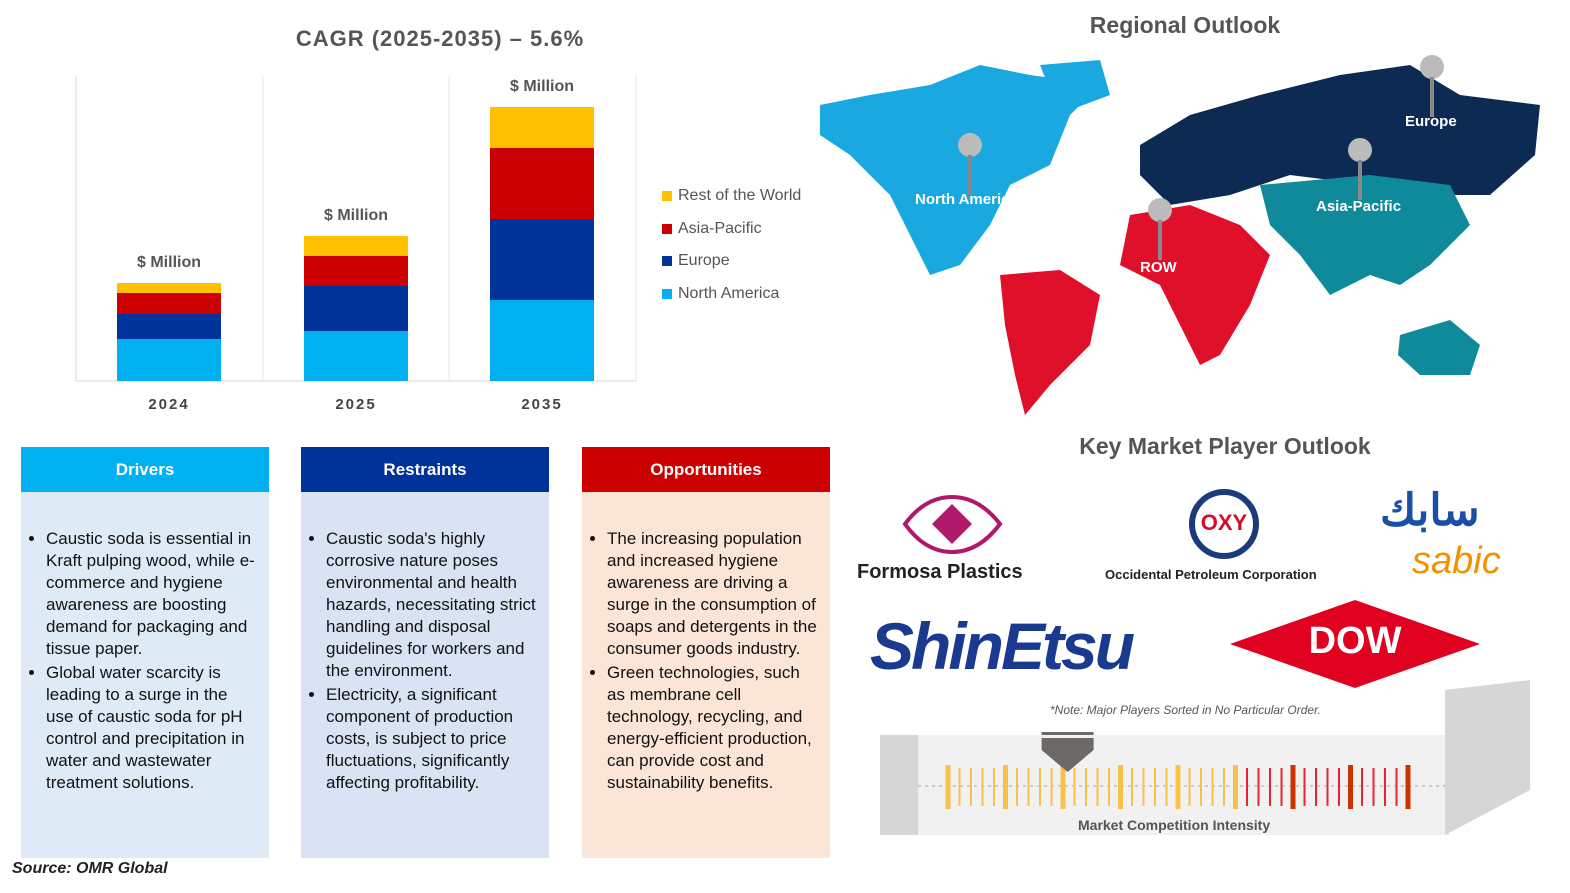  What do you see at coordinates (1224, 524) in the screenshot?
I see `oxy-logo-icon` at bounding box center [1224, 524].